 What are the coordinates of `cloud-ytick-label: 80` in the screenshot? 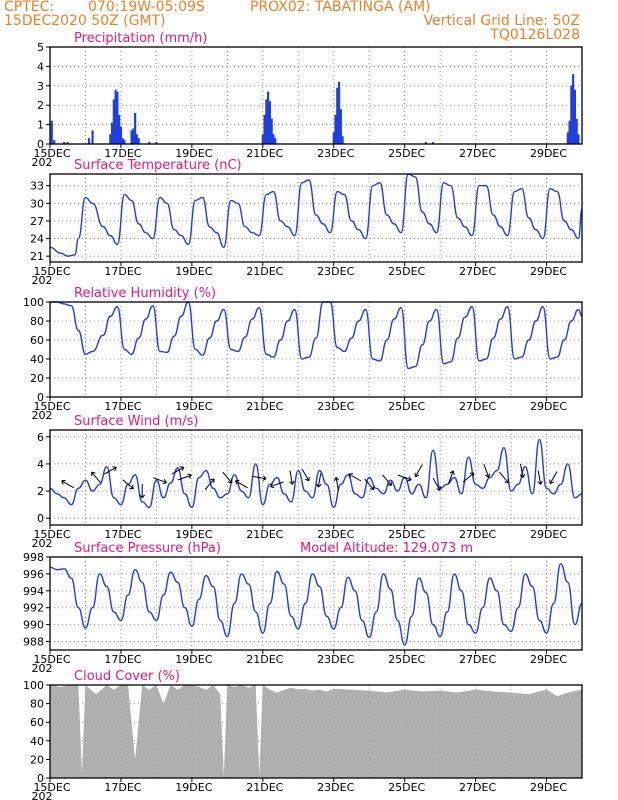 It's located at (37, 704).